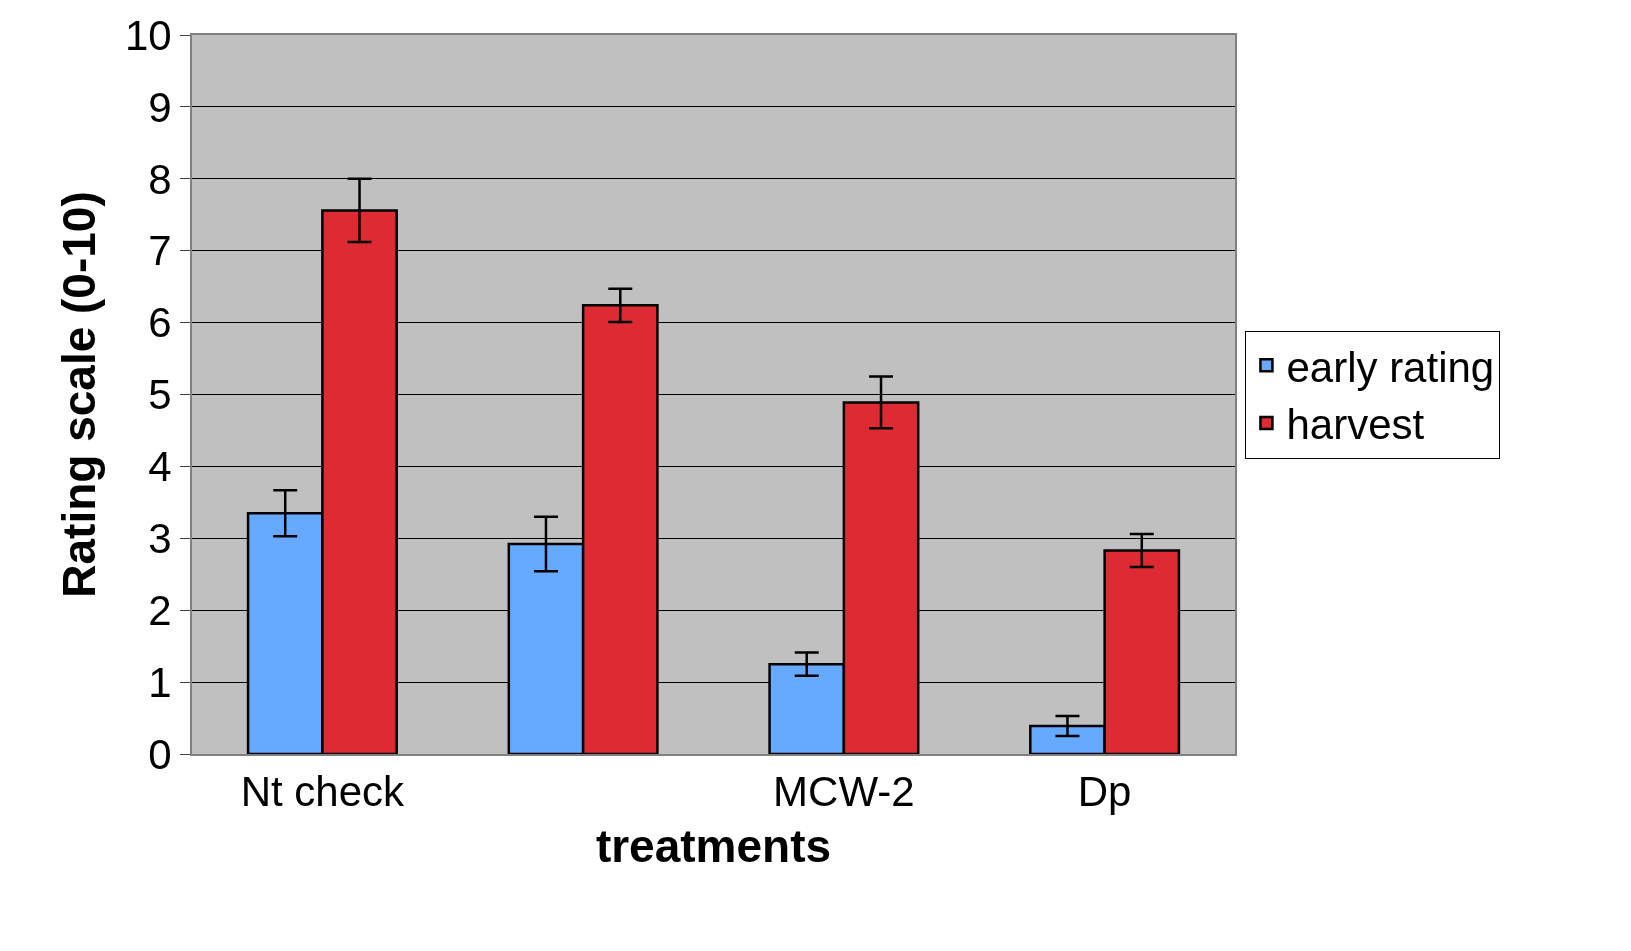 The height and width of the screenshot is (951, 1631). I want to click on y-tick-label: 3, so click(160, 538).